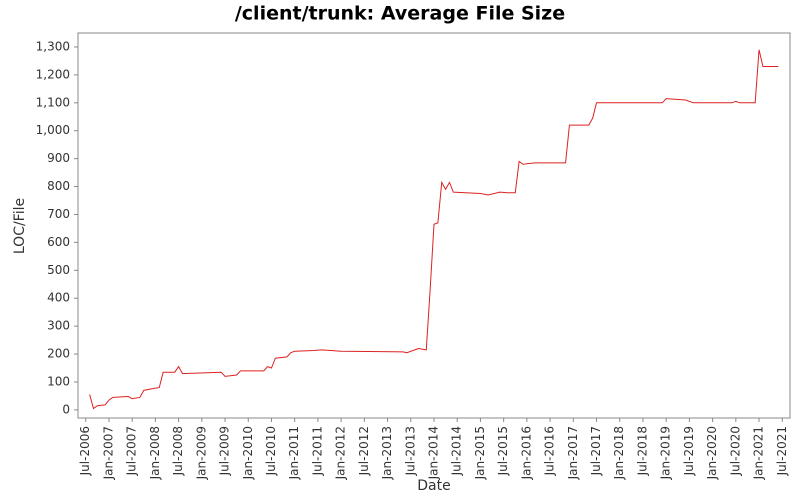 Image resolution: width=800 pixels, height=500 pixels. I want to click on chart-title: /client/trunk: Average File Size, so click(400, 14).